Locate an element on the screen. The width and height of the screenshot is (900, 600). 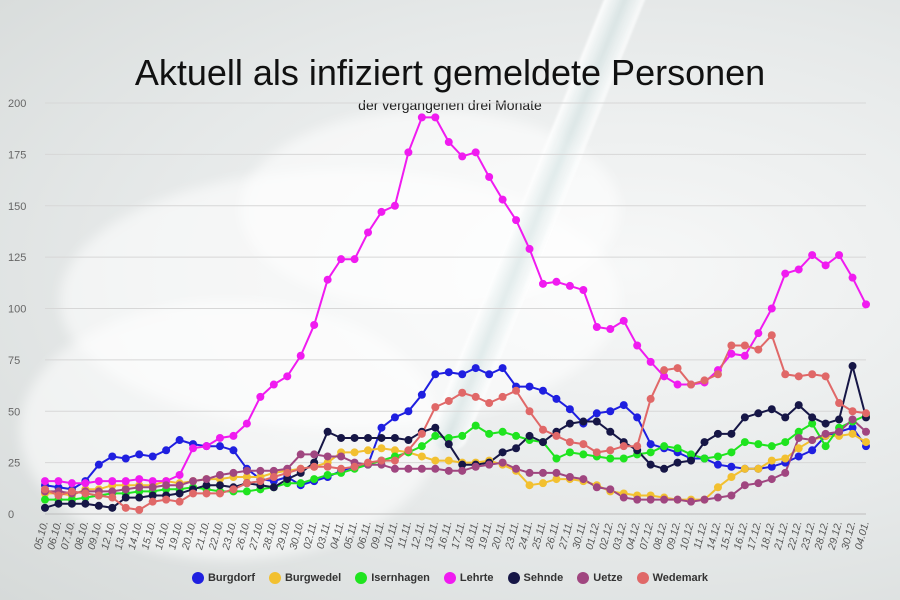
legend-item-lehrte: Lehrte is located at coordinates (468, 578).